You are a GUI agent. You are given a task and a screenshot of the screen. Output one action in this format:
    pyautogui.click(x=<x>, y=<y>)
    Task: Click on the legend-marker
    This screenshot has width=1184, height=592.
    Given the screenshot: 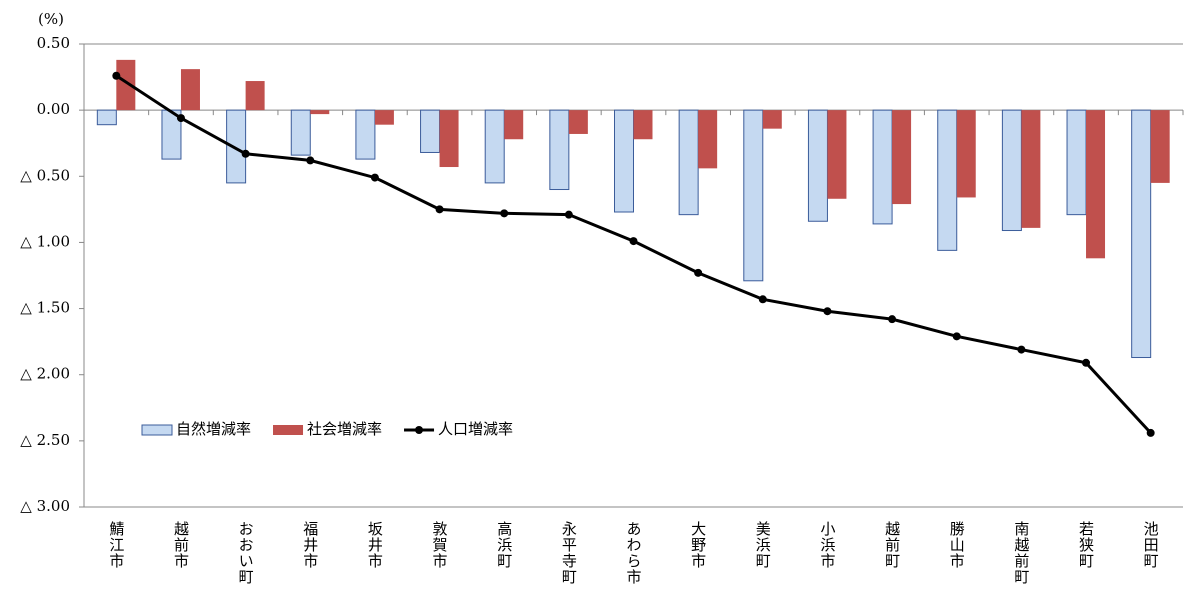 What is the action you would take?
    pyautogui.click(x=419, y=430)
    